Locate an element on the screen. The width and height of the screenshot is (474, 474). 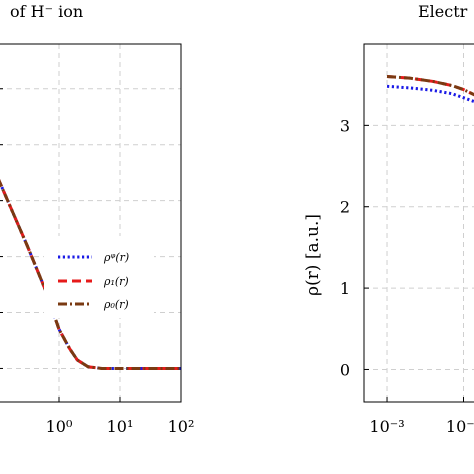
x-tick-label: 10⁻³ is located at coordinates (386, 426).